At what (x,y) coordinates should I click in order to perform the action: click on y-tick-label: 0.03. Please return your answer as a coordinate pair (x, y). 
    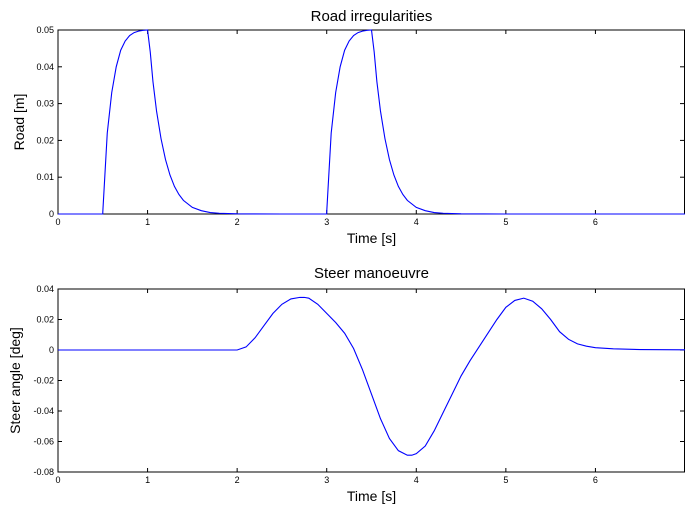
    Looking at the image, I should click on (45, 104).